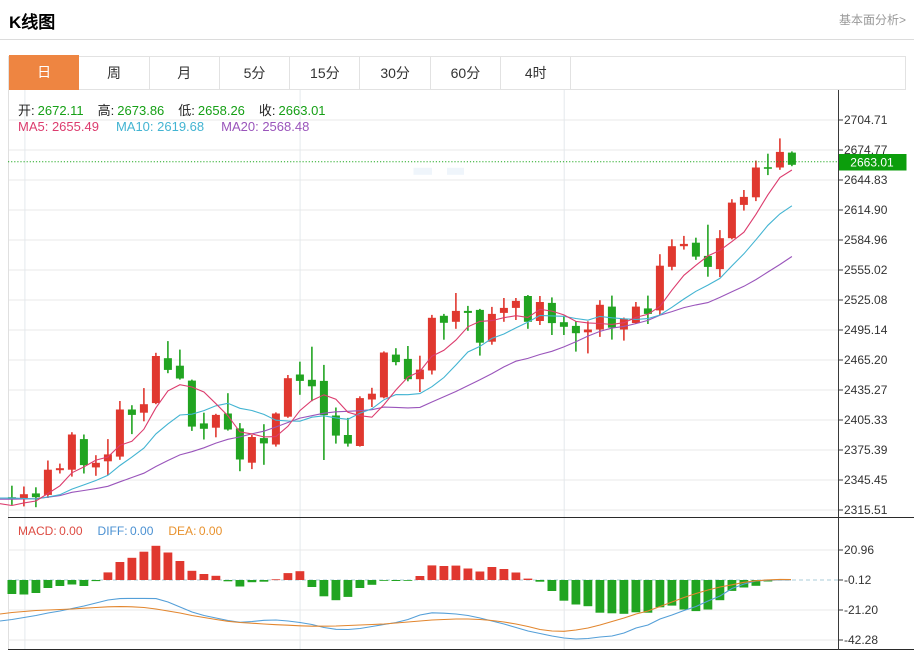 Image resolution: width=914 pixels, height=654 pixels. I want to click on svg-text: 2375.39, so click(866, 450).